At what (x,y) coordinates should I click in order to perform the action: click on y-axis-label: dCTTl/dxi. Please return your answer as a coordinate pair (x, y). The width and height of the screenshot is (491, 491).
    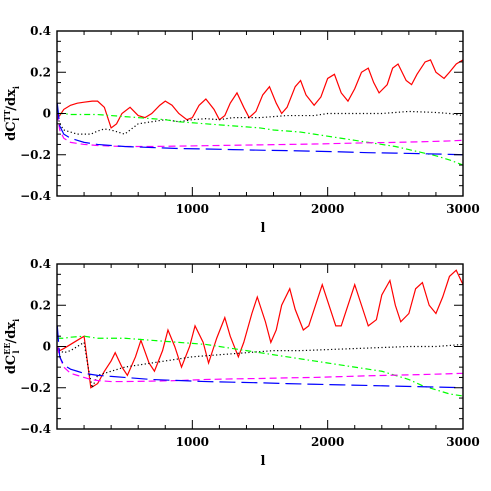
    Looking at the image, I should click on (11, 113).